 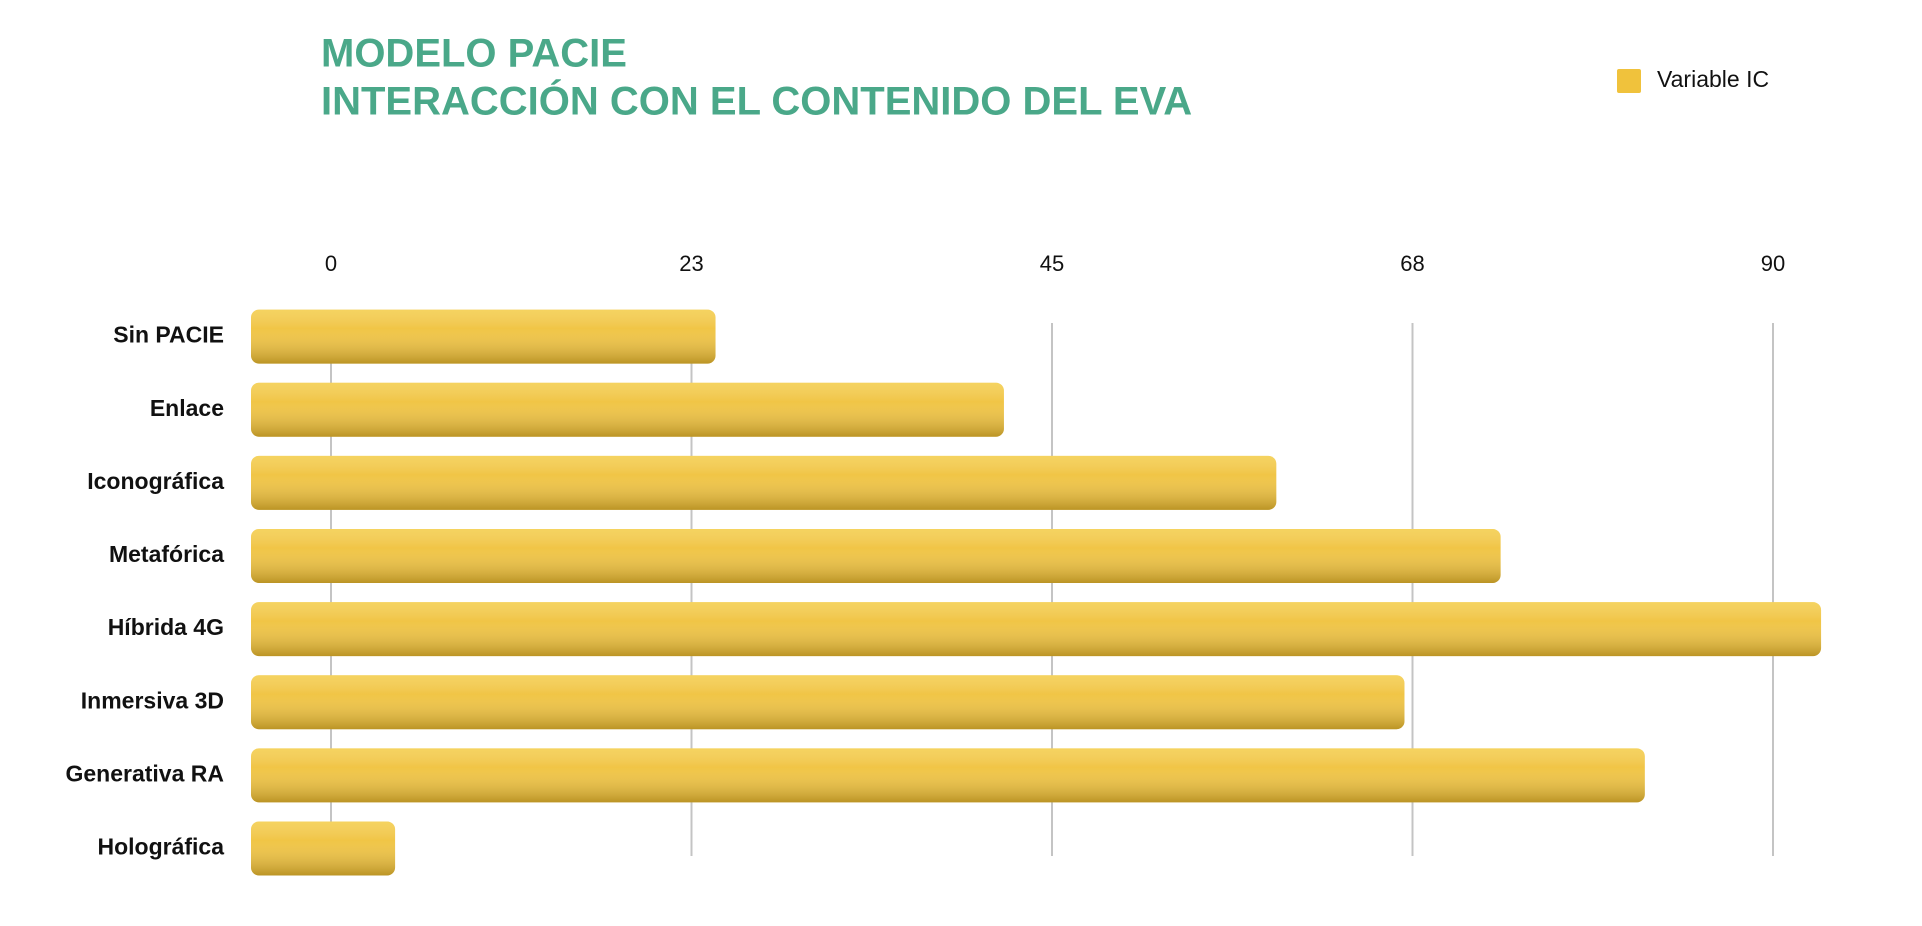 What do you see at coordinates (155, 481) in the screenshot?
I see `y-tick-label: Iconográfica` at bounding box center [155, 481].